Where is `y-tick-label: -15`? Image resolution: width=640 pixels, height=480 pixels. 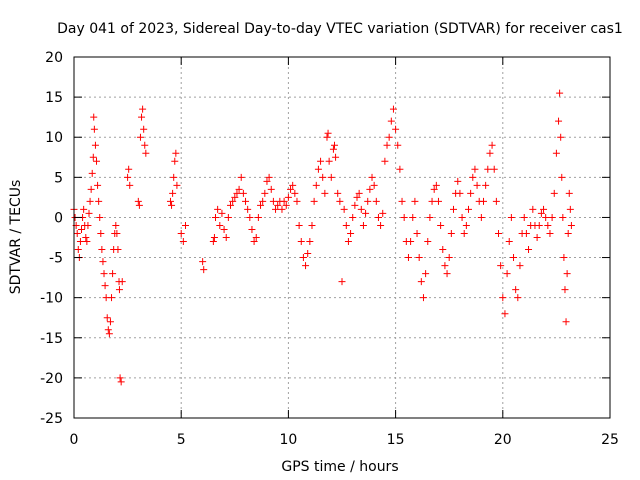
y-tick-label: -15 is located at coordinates (51, 339).